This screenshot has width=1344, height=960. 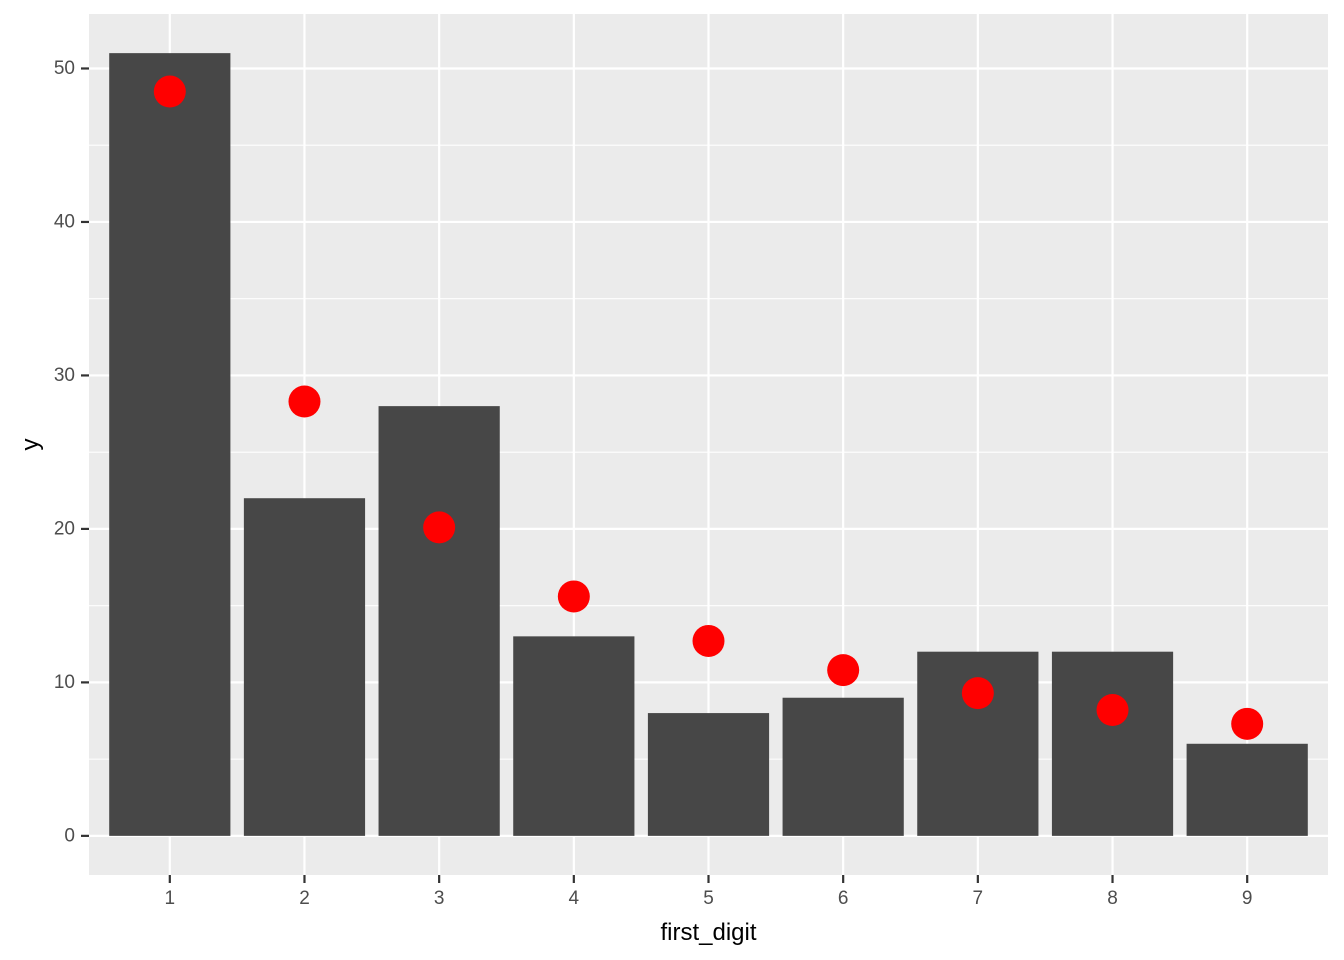 What do you see at coordinates (843, 898) in the screenshot?
I see `x-tick-label: 6` at bounding box center [843, 898].